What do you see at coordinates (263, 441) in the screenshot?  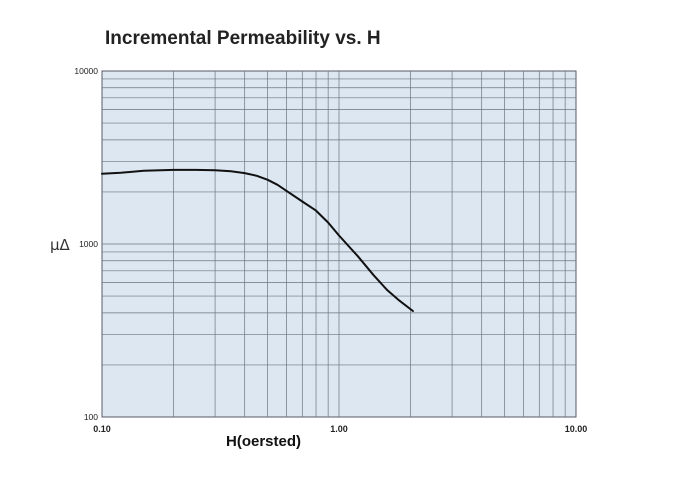 I see `x-axis-label: H(oersted)` at bounding box center [263, 441].